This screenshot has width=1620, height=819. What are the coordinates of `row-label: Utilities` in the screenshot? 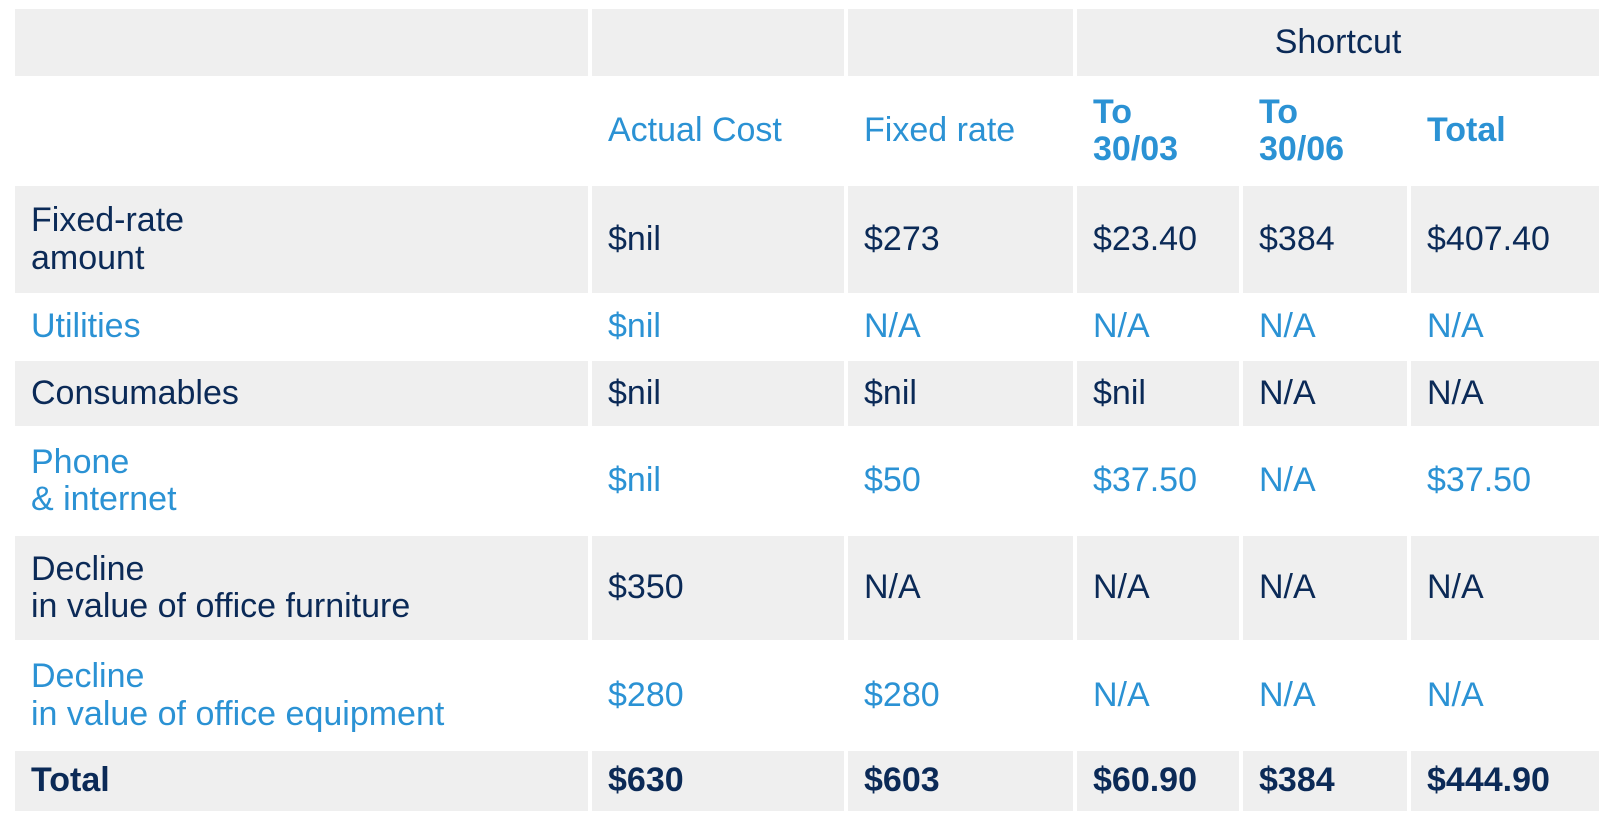 It's located at (301, 327).